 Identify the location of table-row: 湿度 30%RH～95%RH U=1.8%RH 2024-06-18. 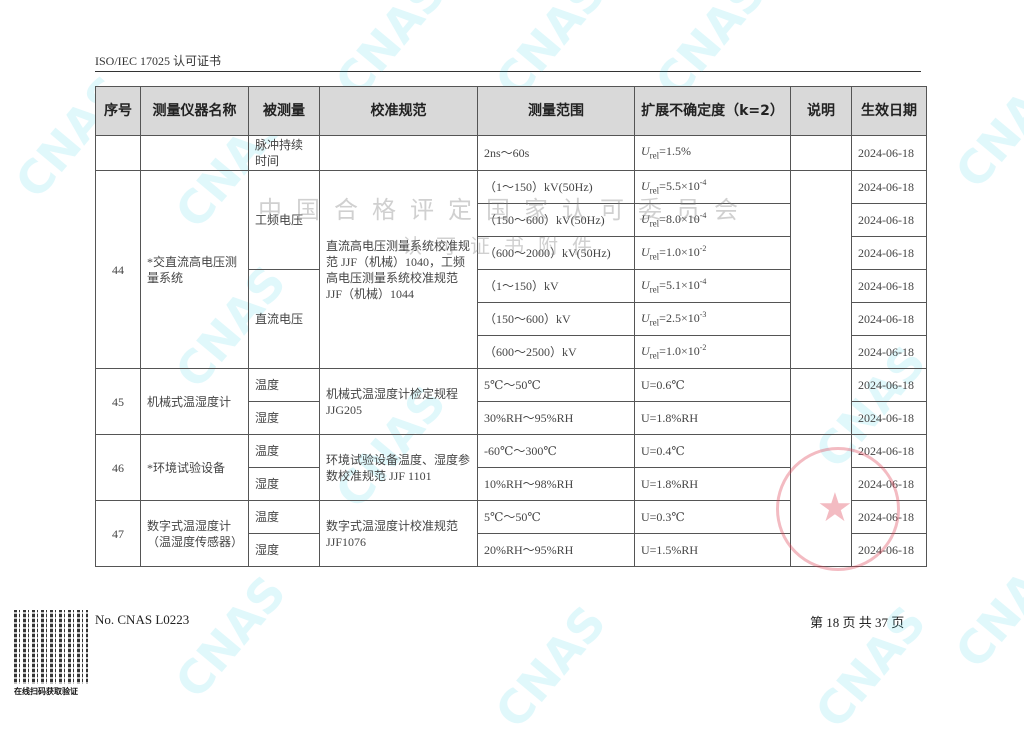
(511, 418).